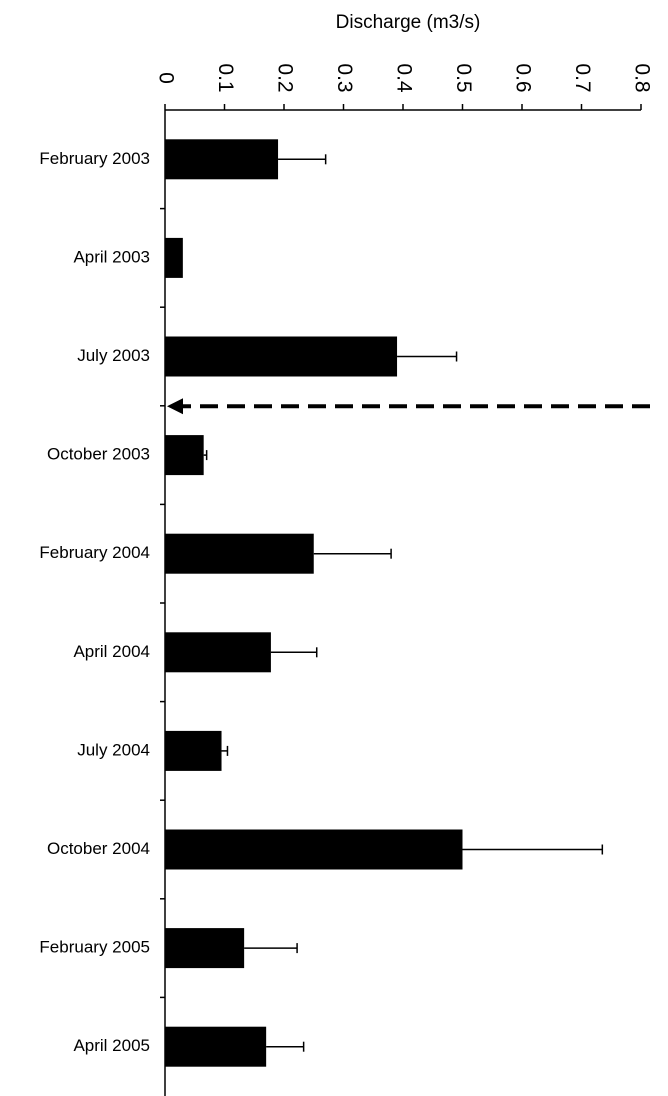 The height and width of the screenshot is (1096, 668). Describe the element at coordinates (111, 1045) in the screenshot. I see `category-label: April 2005` at that location.